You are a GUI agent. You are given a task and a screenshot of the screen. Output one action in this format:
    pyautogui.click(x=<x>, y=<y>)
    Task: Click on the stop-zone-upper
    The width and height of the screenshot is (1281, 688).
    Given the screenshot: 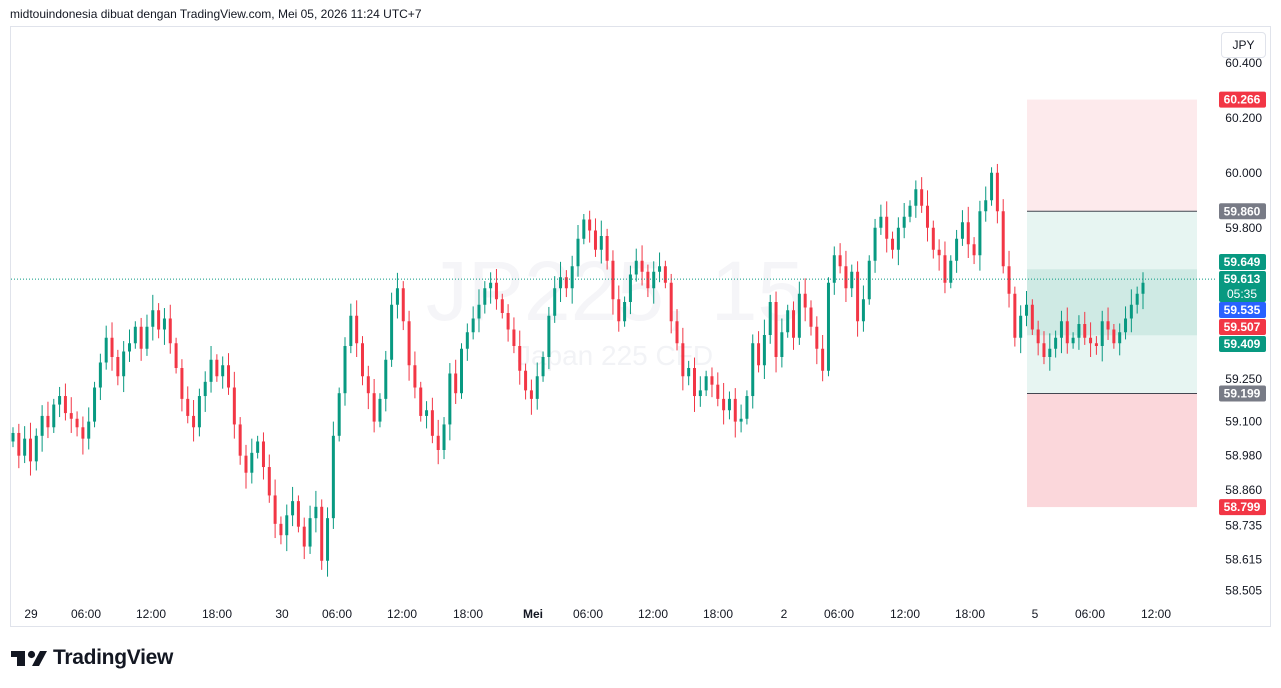 What is the action you would take?
    pyautogui.click(x=1112, y=155)
    